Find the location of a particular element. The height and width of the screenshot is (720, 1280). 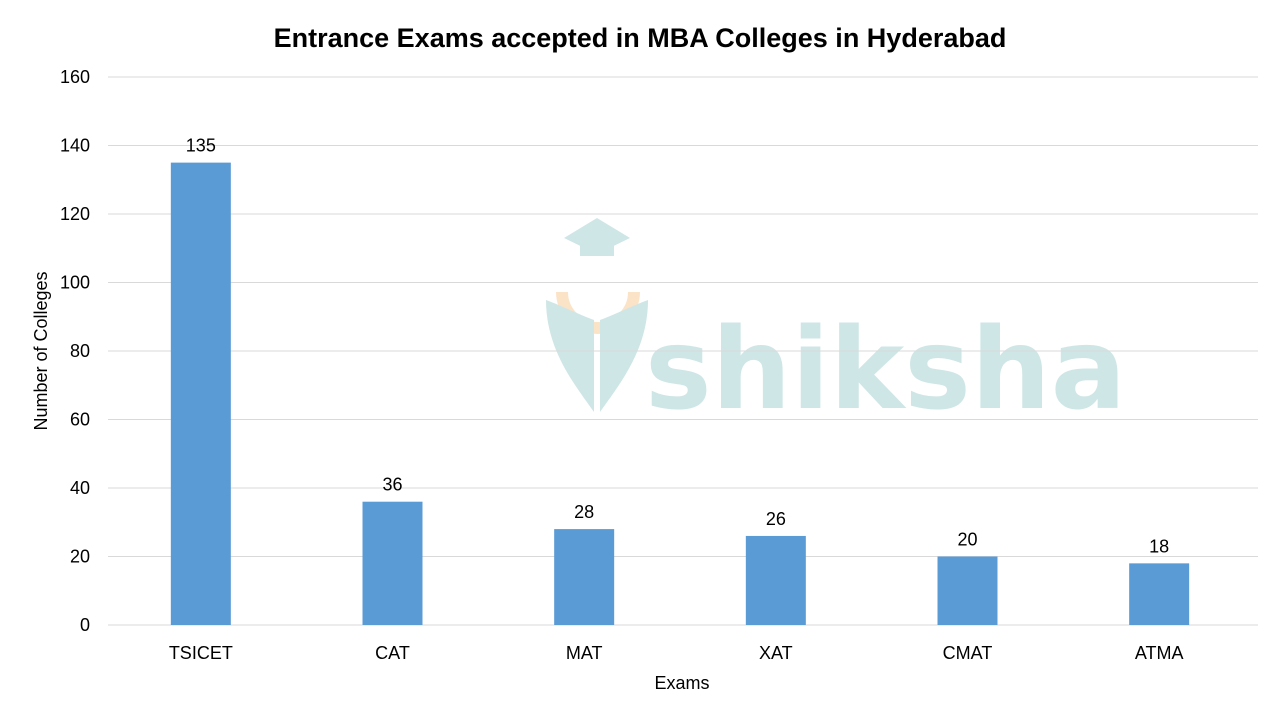

watermark-text: shiksha is located at coordinates (885, 370).